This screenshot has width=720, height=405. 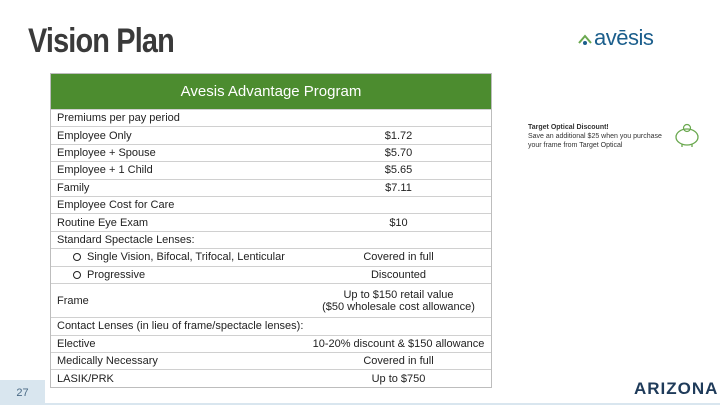 What do you see at coordinates (624, 37) in the screenshot?
I see `logo-text: avēsis` at bounding box center [624, 37].